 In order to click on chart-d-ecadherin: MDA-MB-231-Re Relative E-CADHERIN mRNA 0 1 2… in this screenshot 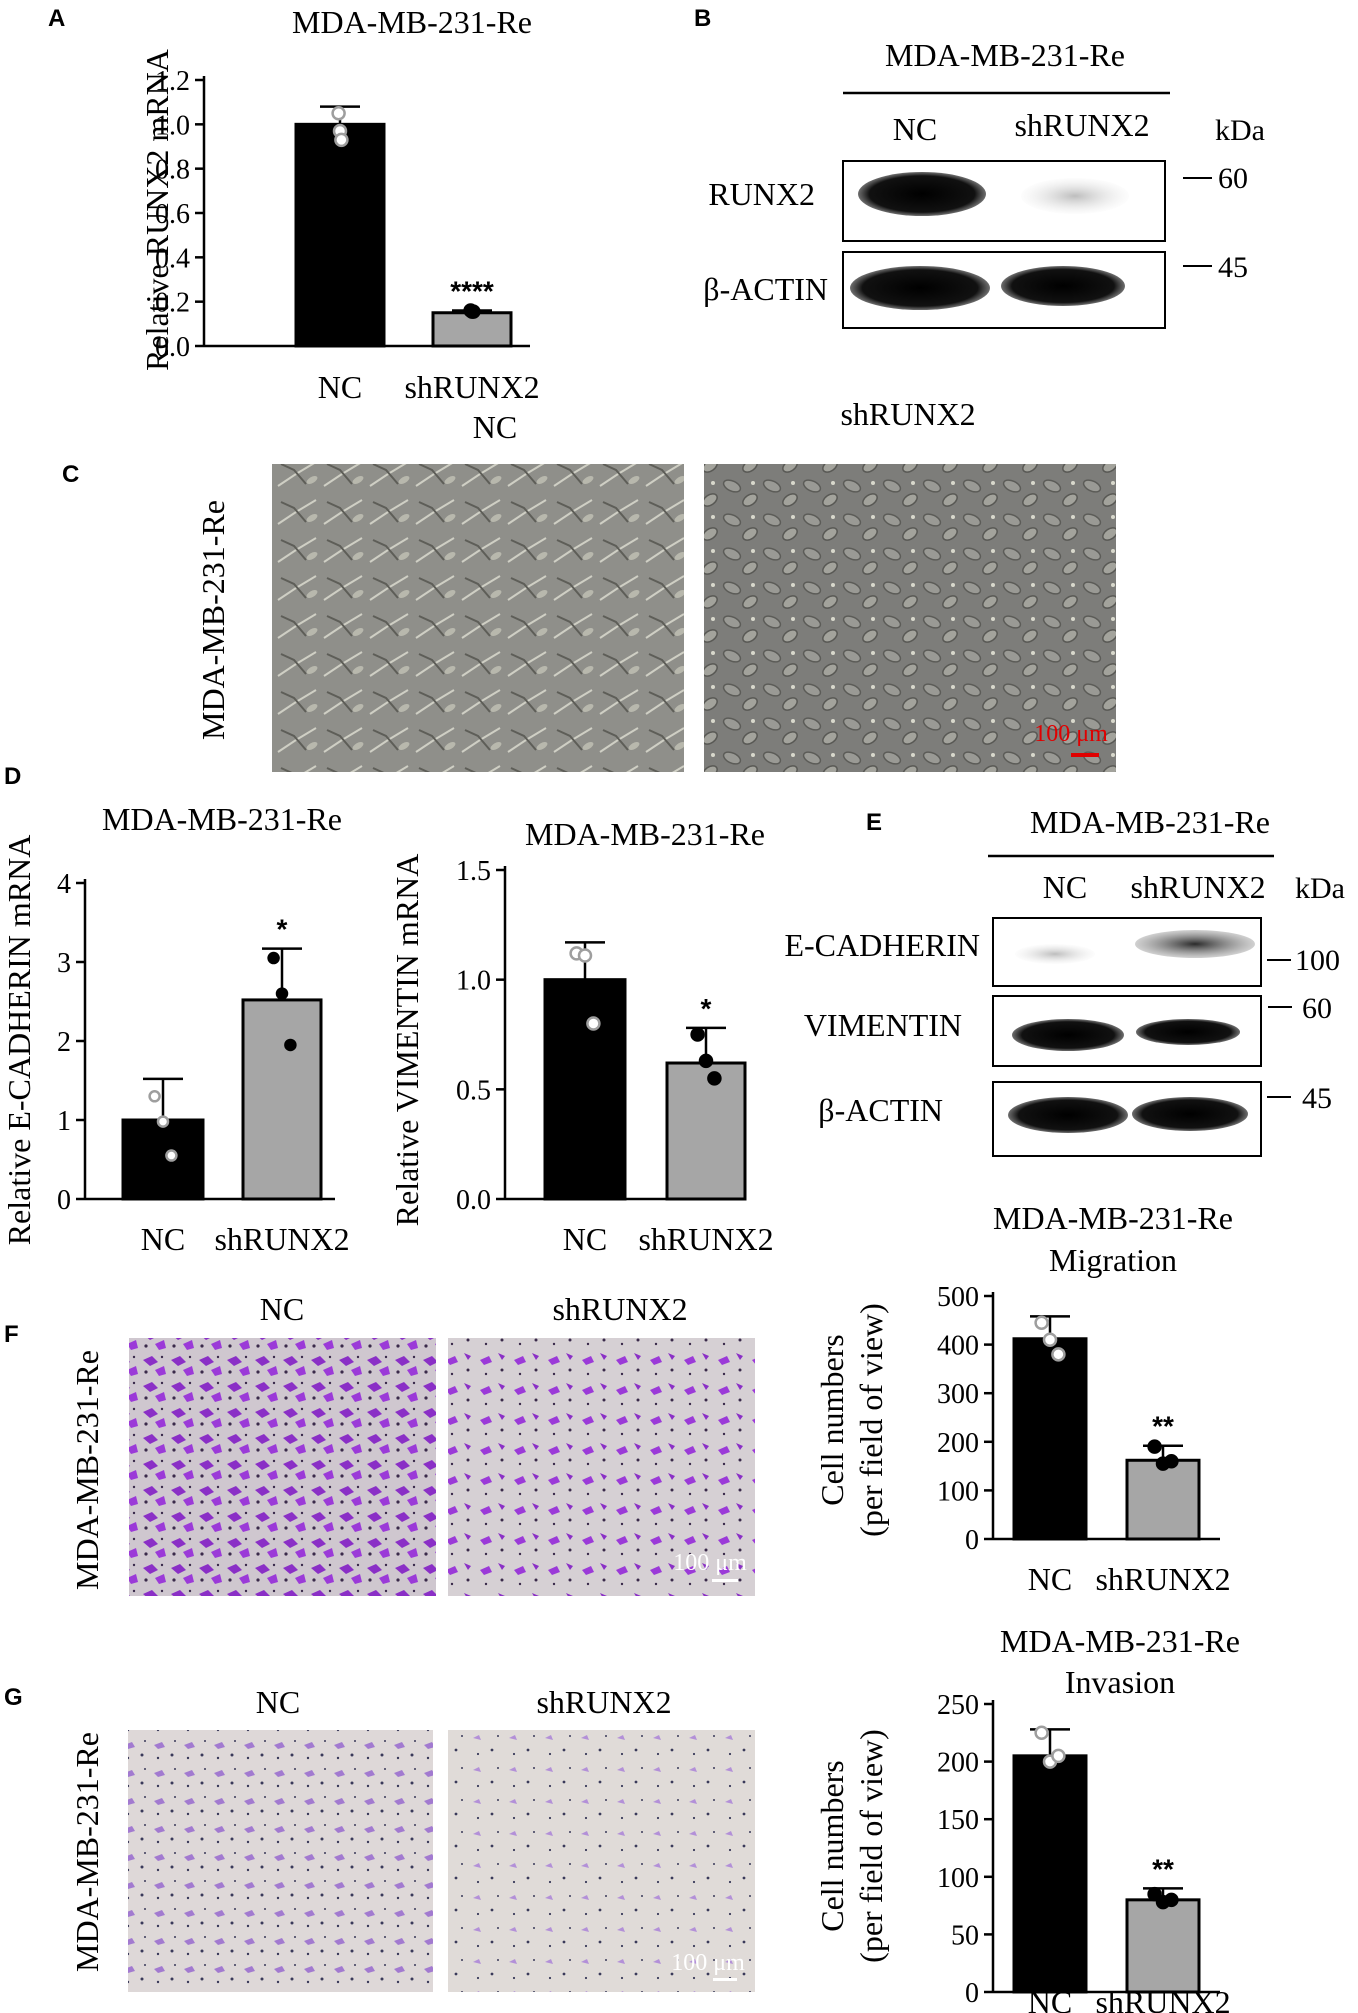, I will do `click(175, 1029)`.